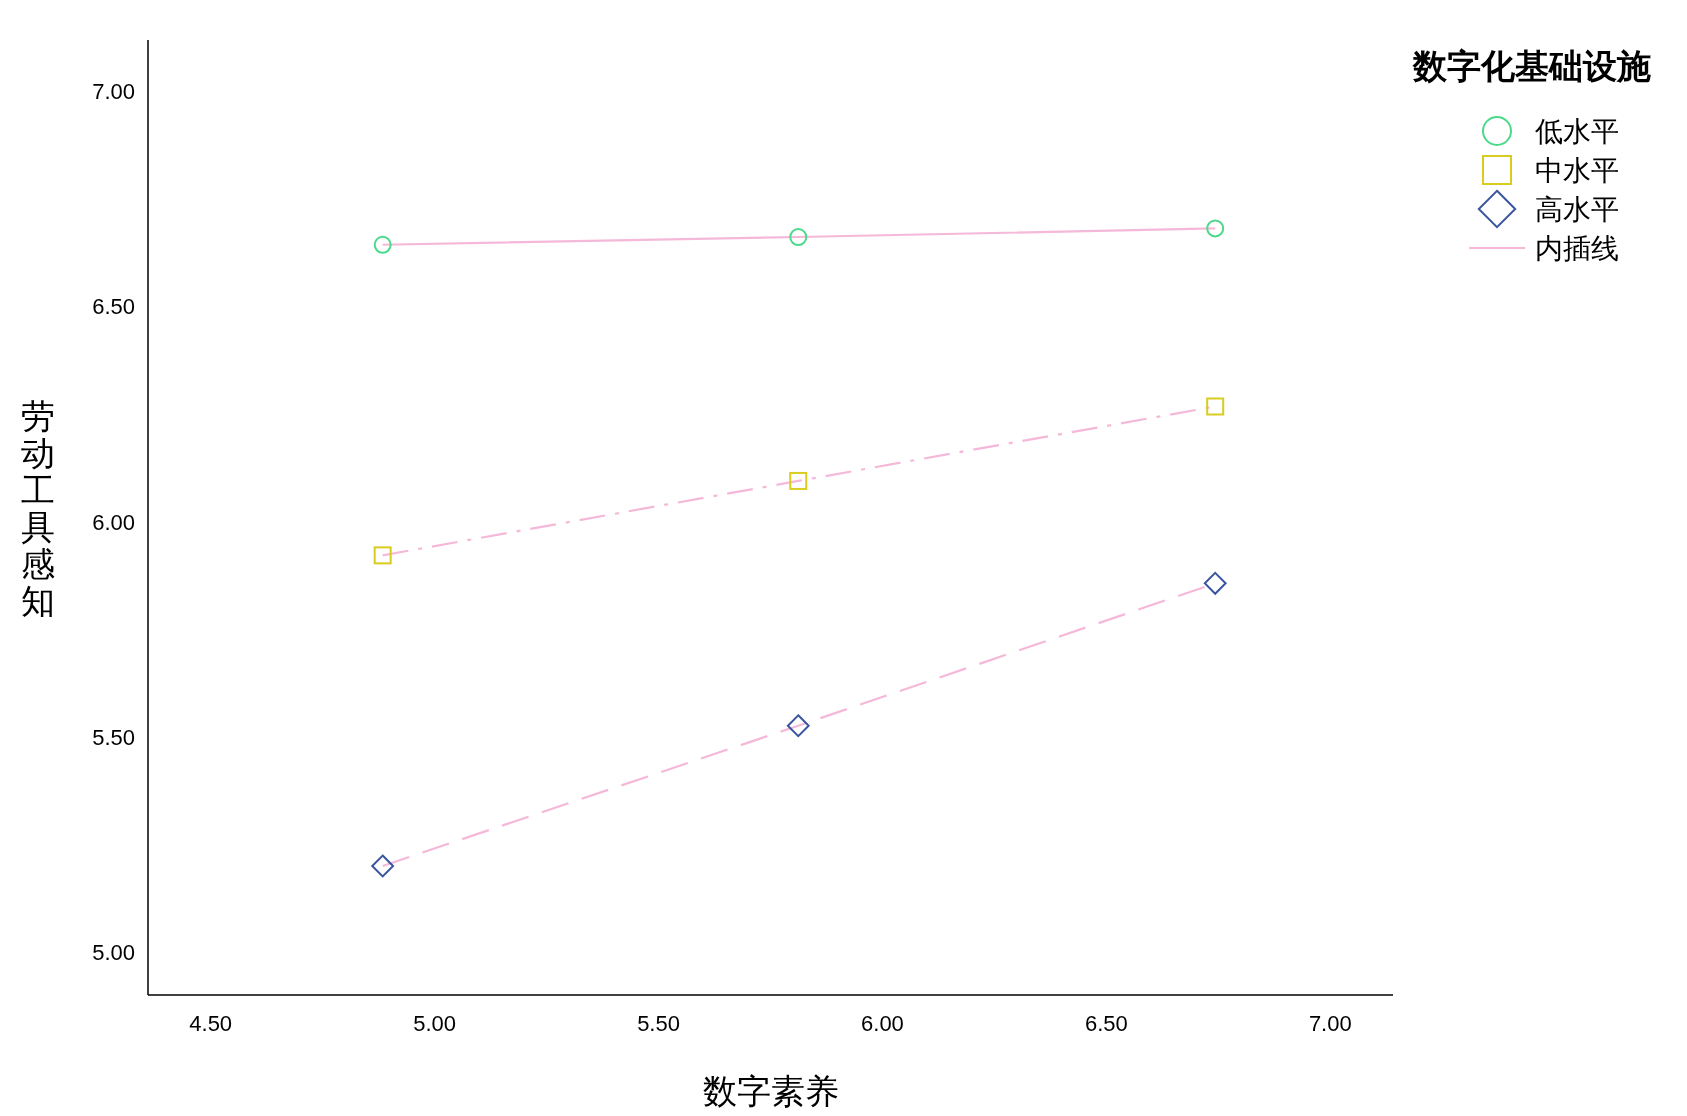 The width and height of the screenshot is (1687, 1116). I want to click on x-tick-label: 7.00, so click(1330, 1023).